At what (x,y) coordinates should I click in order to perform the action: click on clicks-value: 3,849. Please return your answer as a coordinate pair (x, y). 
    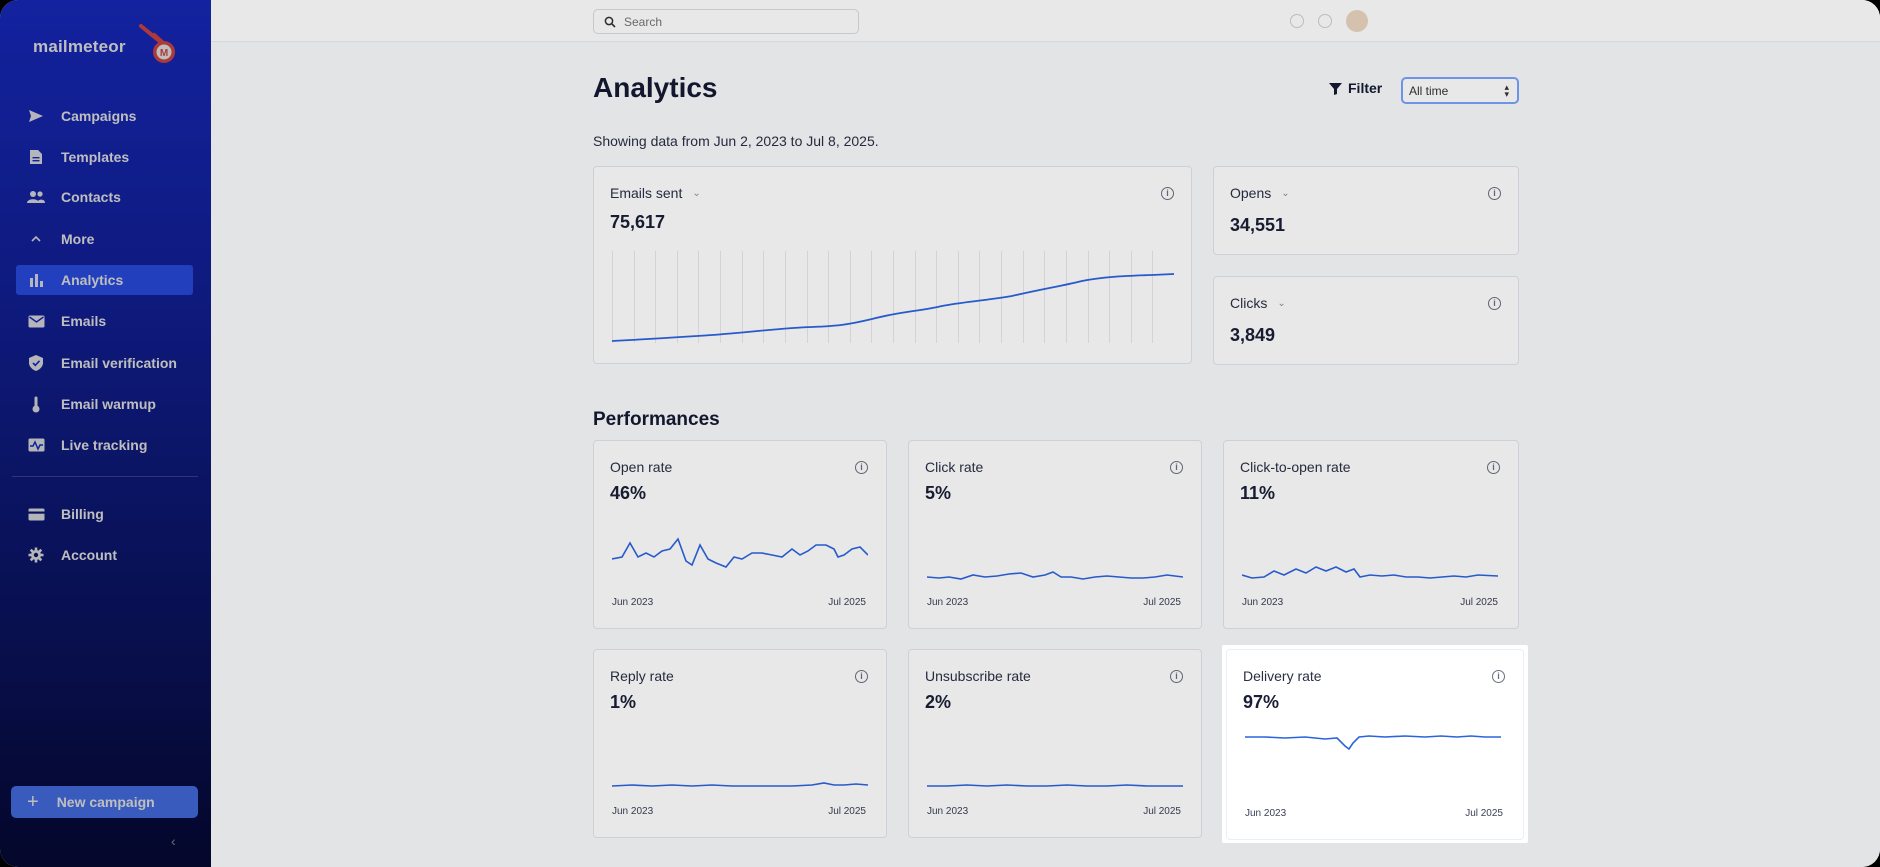
    Looking at the image, I should click on (1253, 335).